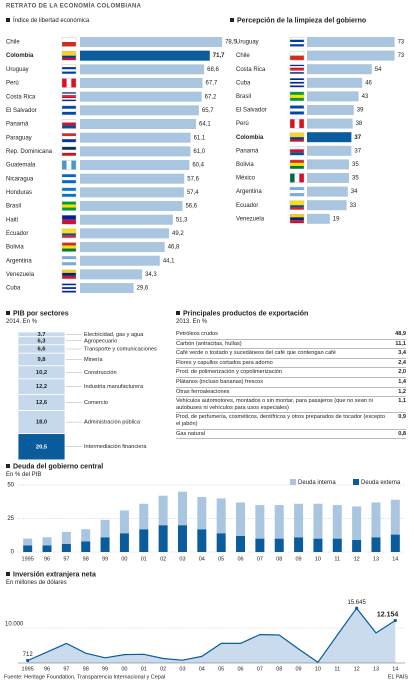  Describe the element at coordinates (10, 486) in the screenshot. I see `y-tick-label: 50` at that location.